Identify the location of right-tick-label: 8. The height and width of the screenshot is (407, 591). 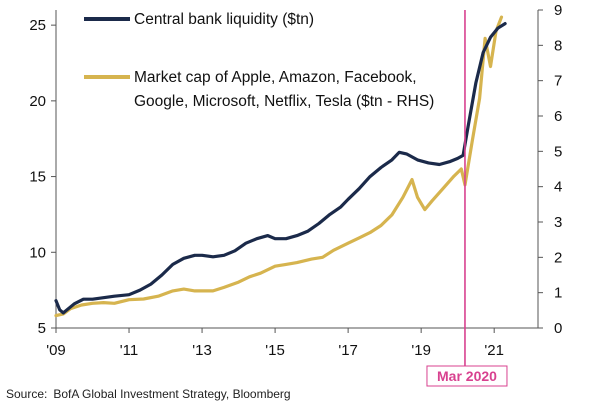
(558, 45).